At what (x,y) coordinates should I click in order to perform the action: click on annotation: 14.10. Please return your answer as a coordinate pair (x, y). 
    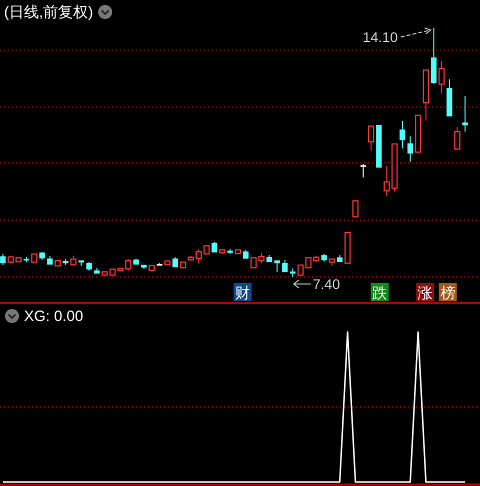
    Looking at the image, I should click on (380, 37).